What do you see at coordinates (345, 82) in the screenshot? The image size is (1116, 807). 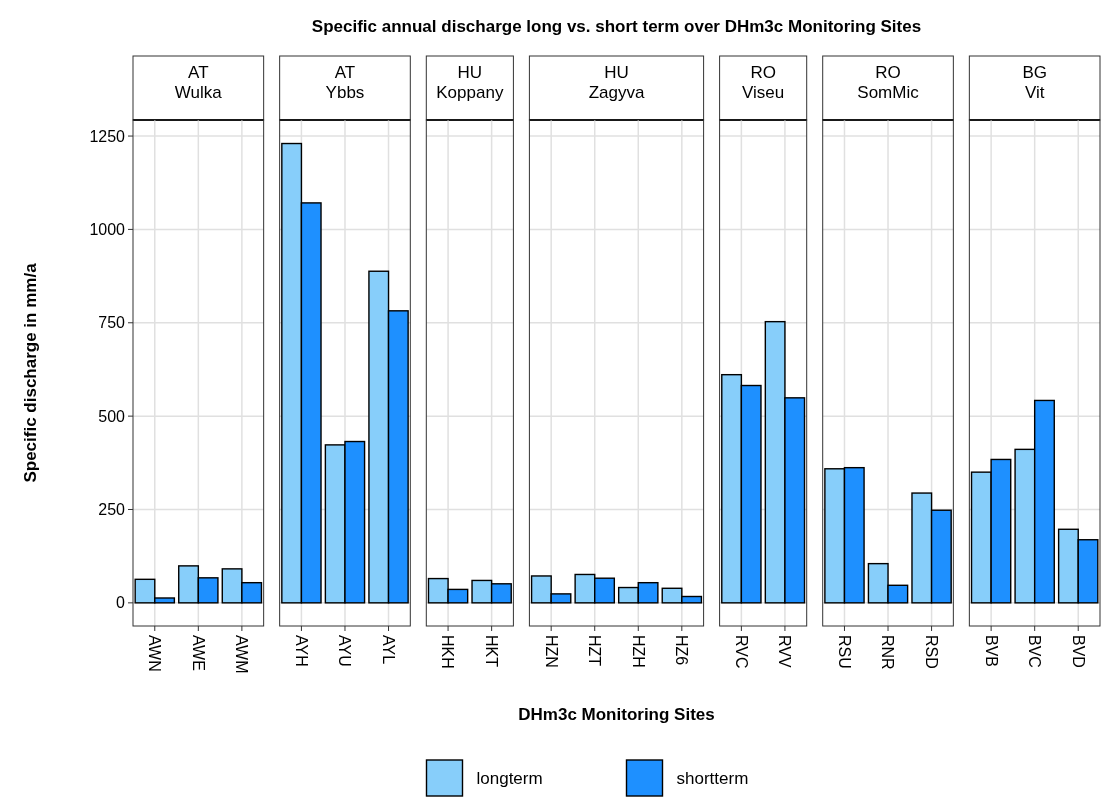 I see `chart-subtitle: AT Ybbs` at bounding box center [345, 82].